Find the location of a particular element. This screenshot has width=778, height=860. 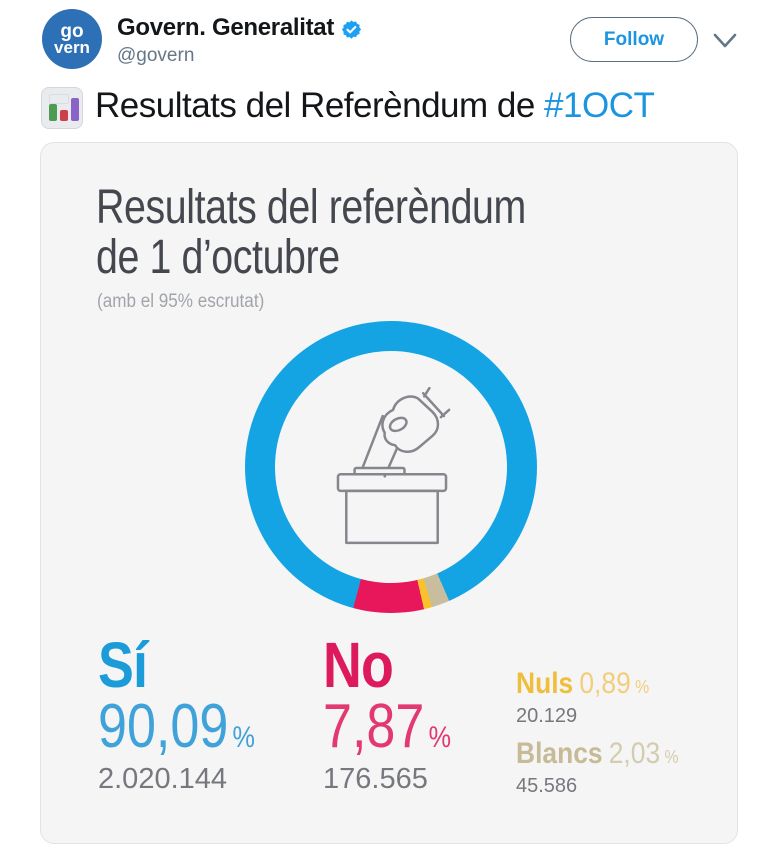

tweet-text-row: Resultats del Referèndum de #1OCT is located at coordinates (348, 106).